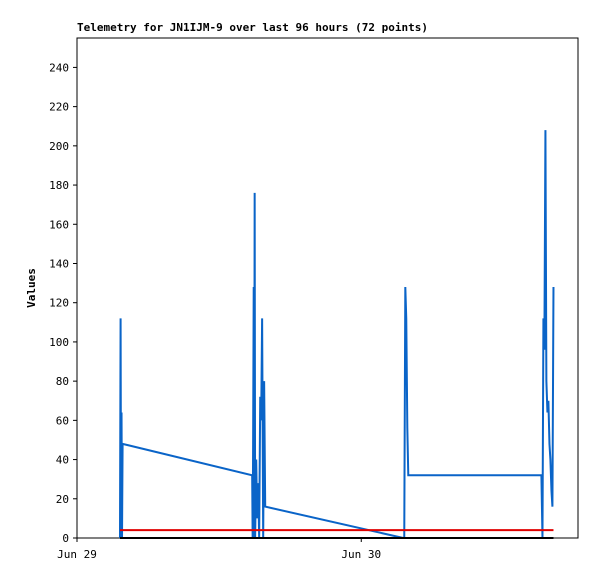 Image resolution: width=597 pixels, height=579 pixels. I want to click on y-tick-label: 180, so click(59, 185).